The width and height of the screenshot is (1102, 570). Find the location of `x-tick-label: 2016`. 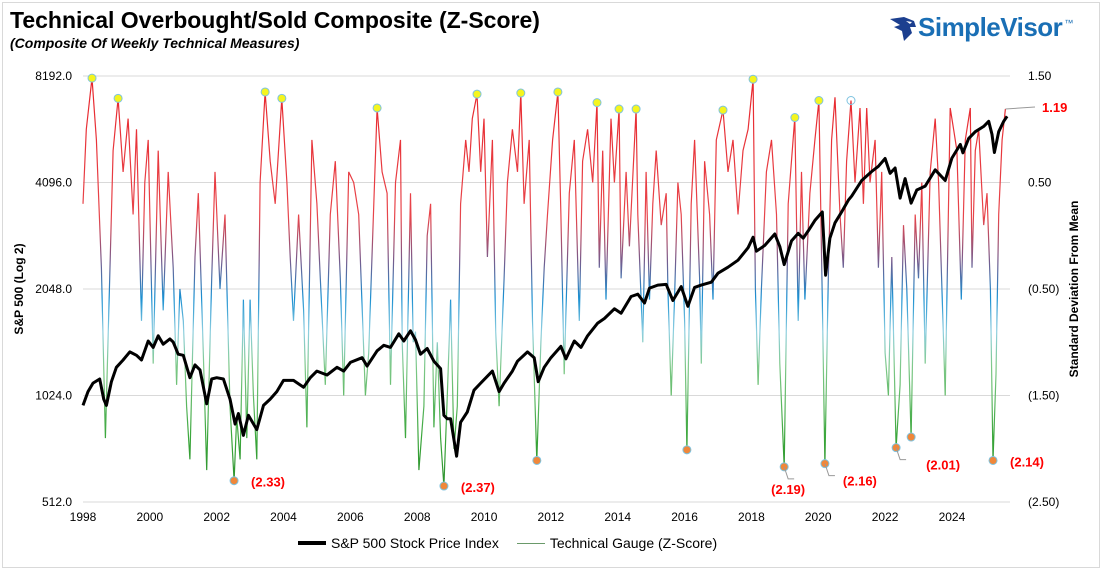

x-tick-label: 2016 is located at coordinates (684, 517).